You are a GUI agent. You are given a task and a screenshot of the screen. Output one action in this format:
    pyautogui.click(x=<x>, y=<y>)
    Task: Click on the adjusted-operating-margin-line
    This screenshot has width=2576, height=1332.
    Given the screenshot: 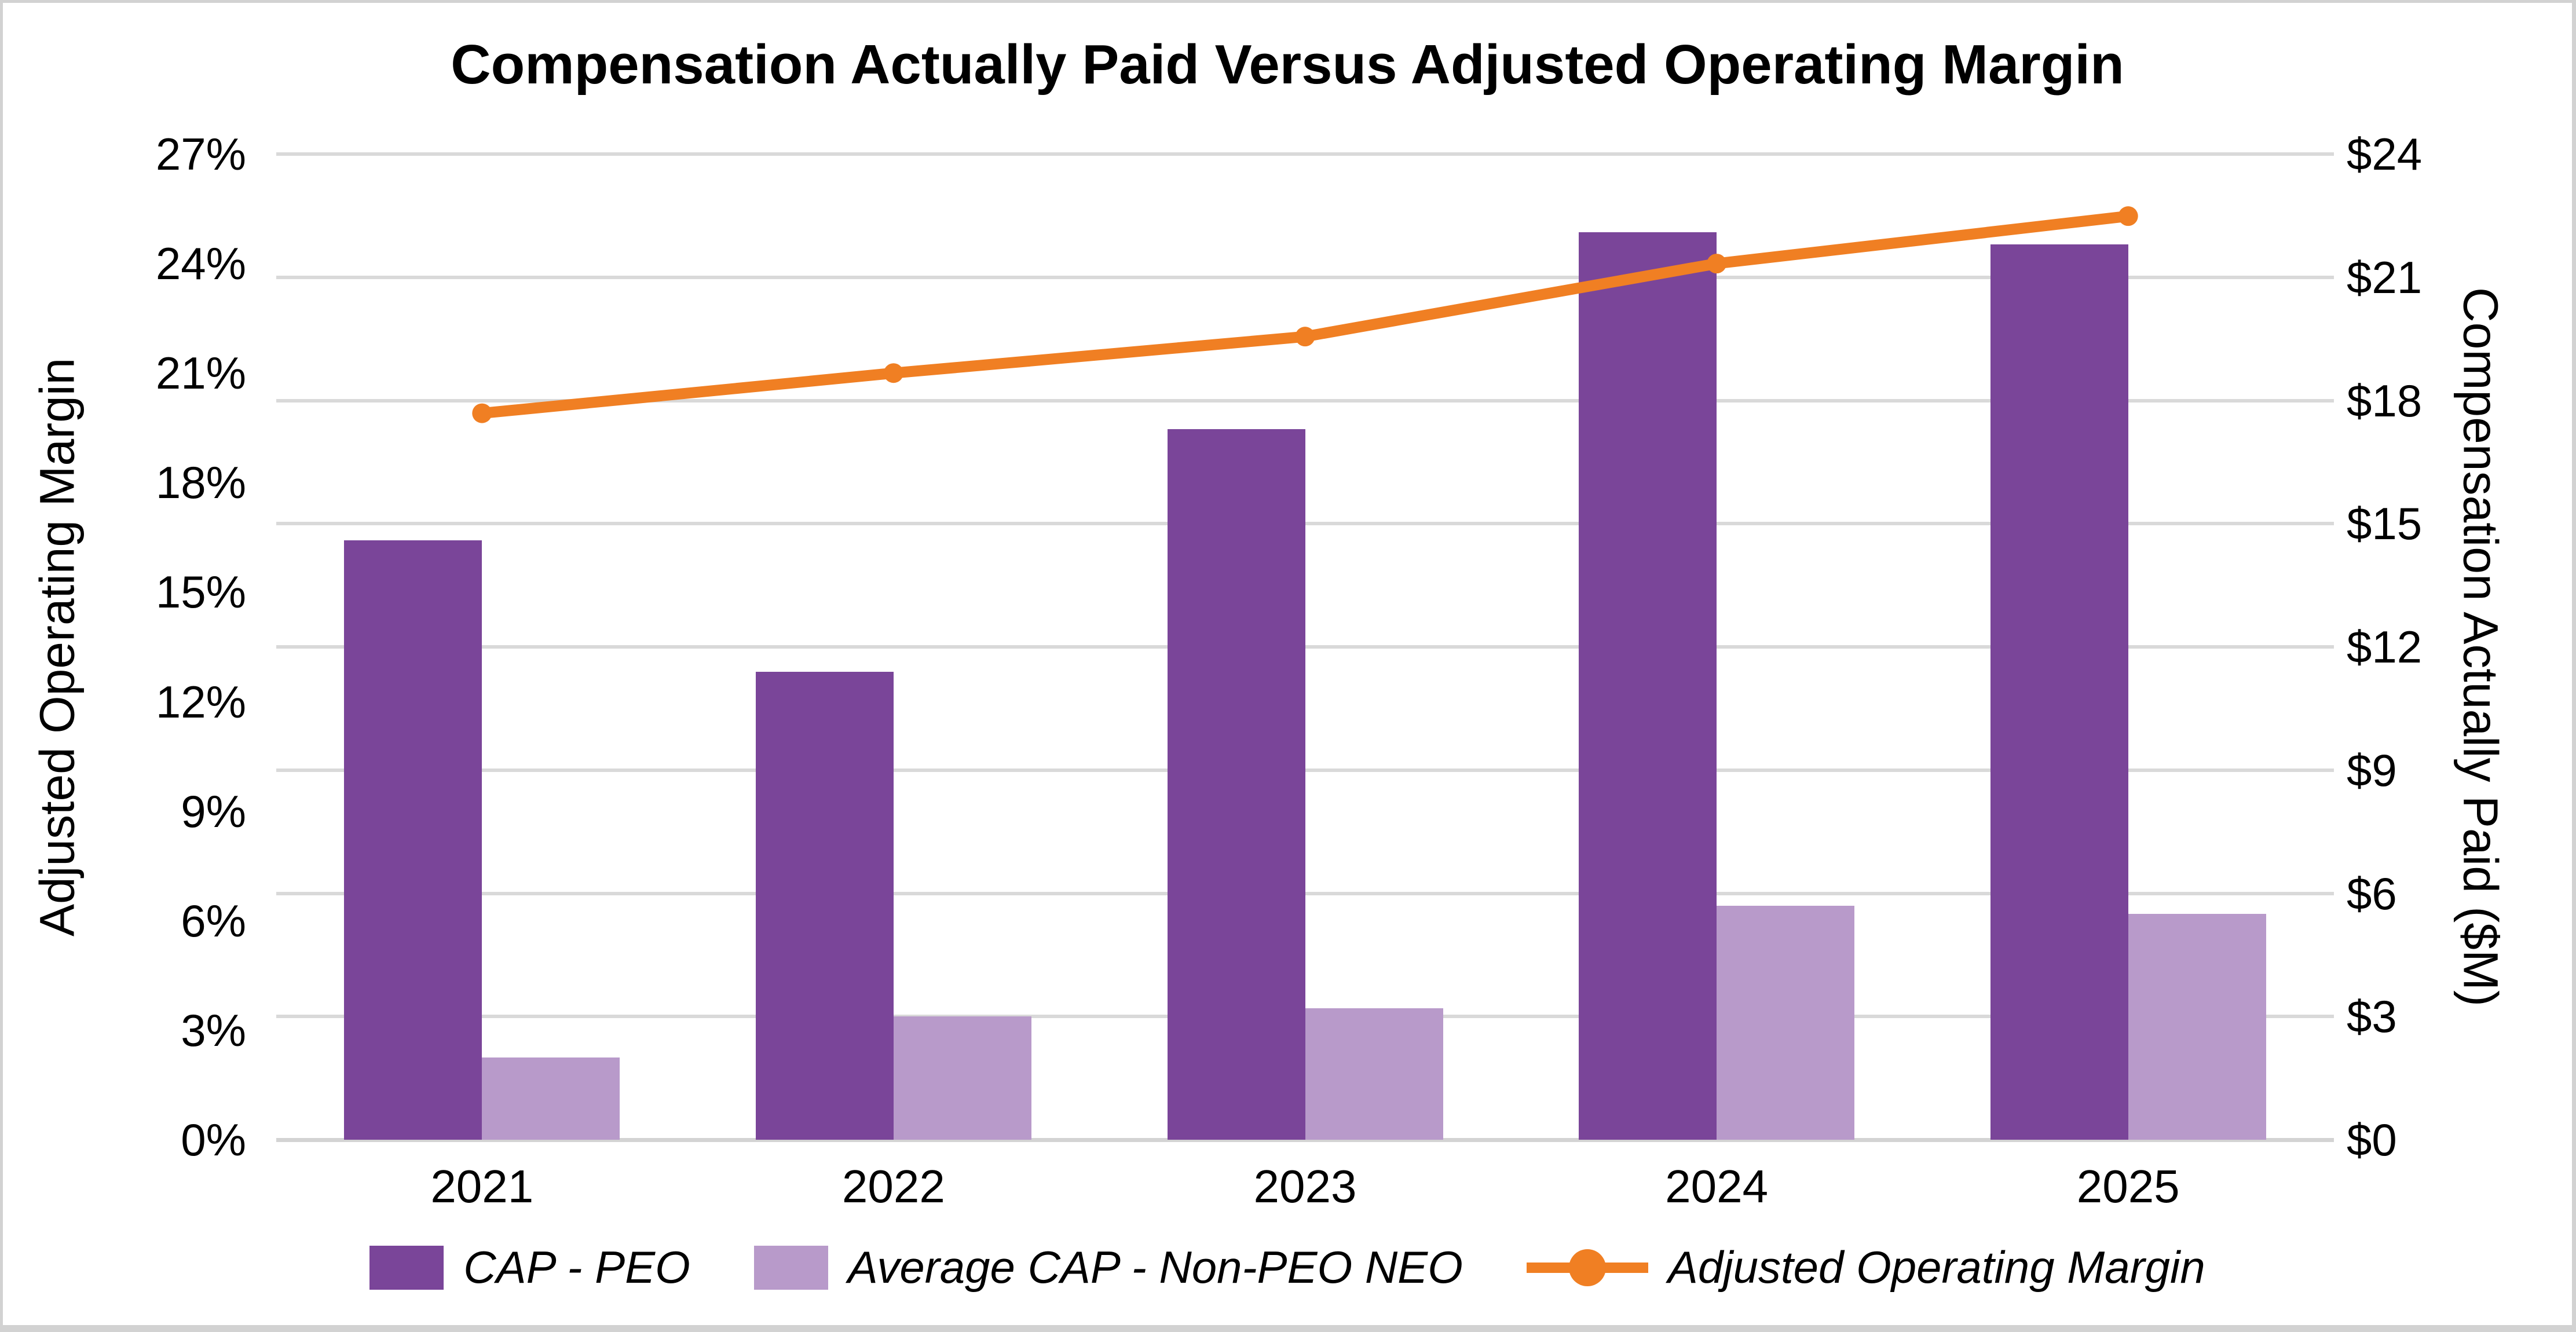 What is the action you would take?
    pyautogui.click(x=1305, y=314)
    